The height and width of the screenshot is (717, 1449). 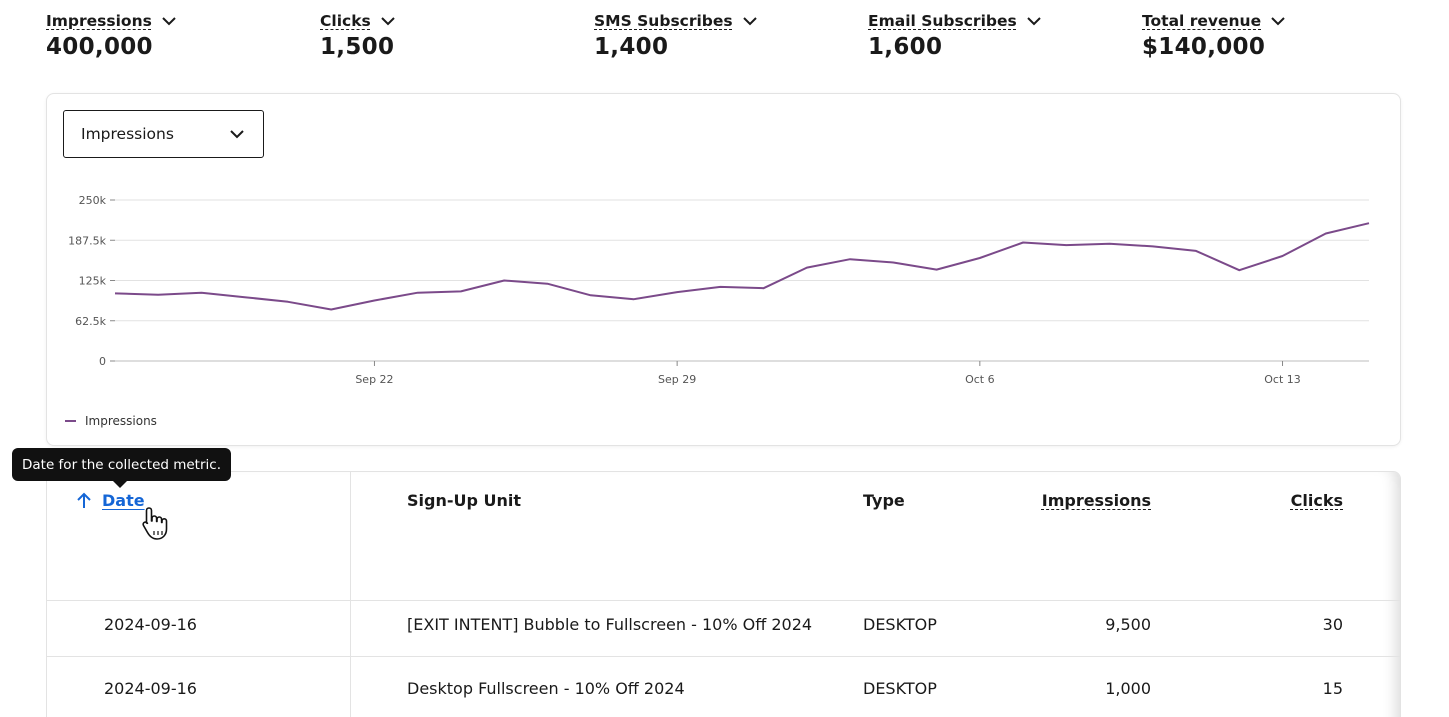 What do you see at coordinates (1202, 21) in the screenshot?
I see `metric-label: Total revenue` at bounding box center [1202, 21].